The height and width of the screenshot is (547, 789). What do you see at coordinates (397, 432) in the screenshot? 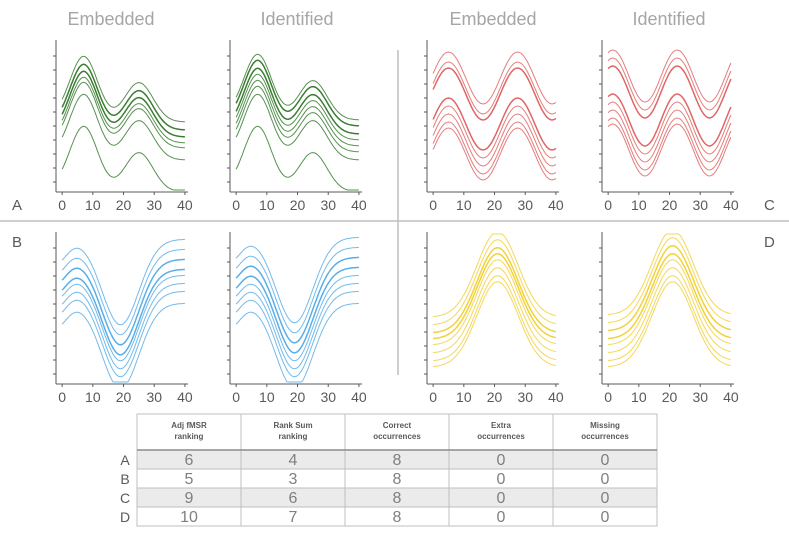
I see `table-header` at bounding box center [397, 432].